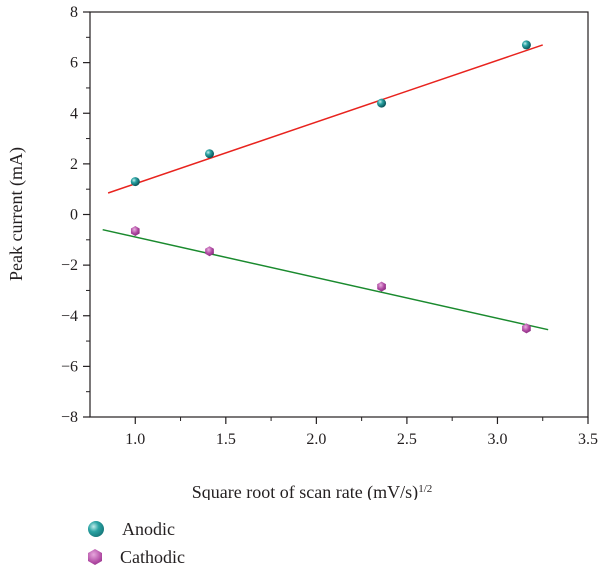 This screenshot has height=571, width=600. Describe the element at coordinates (425, 489) in the screenshot. I see `x-axis-title-superscript: 1/2` at that location.